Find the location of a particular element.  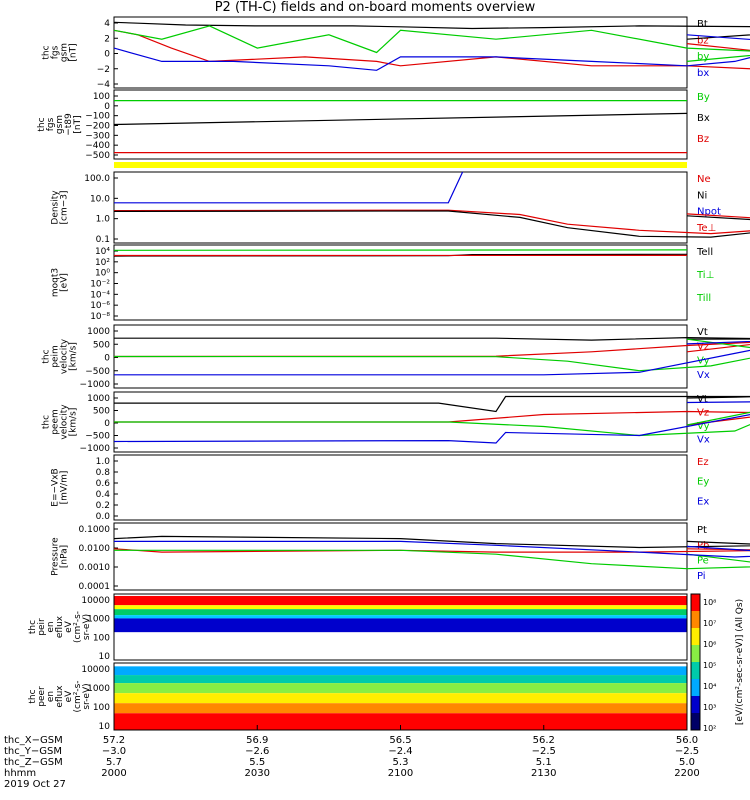

x-tick-label: 5.7 is located at coordinates (114, 762).